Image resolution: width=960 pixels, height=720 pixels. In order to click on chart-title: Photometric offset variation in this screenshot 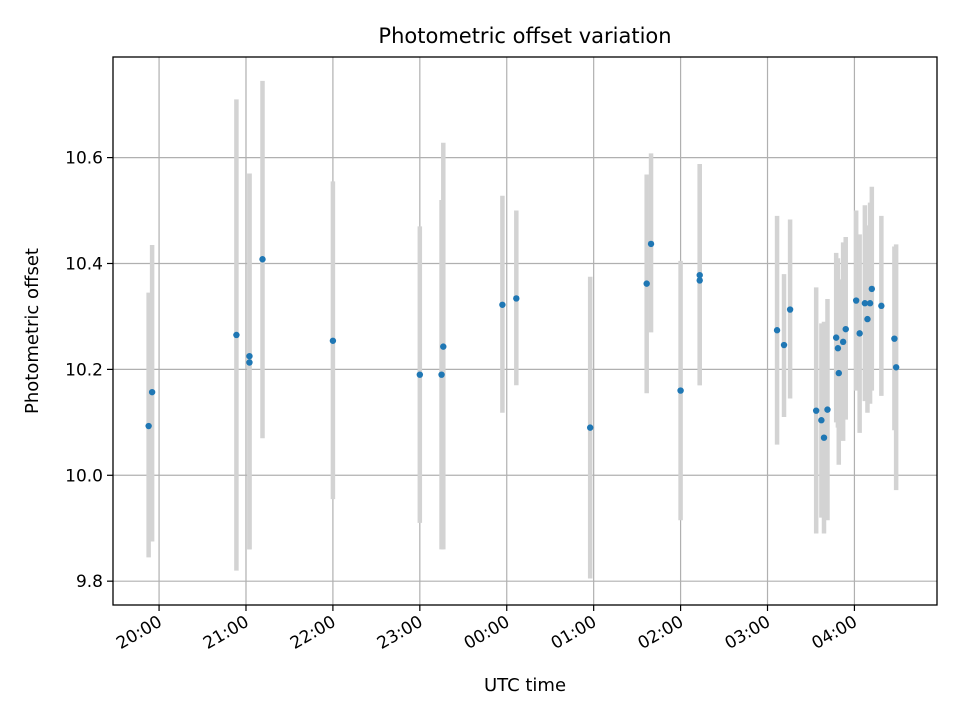, I will do `click(524, 36)`.